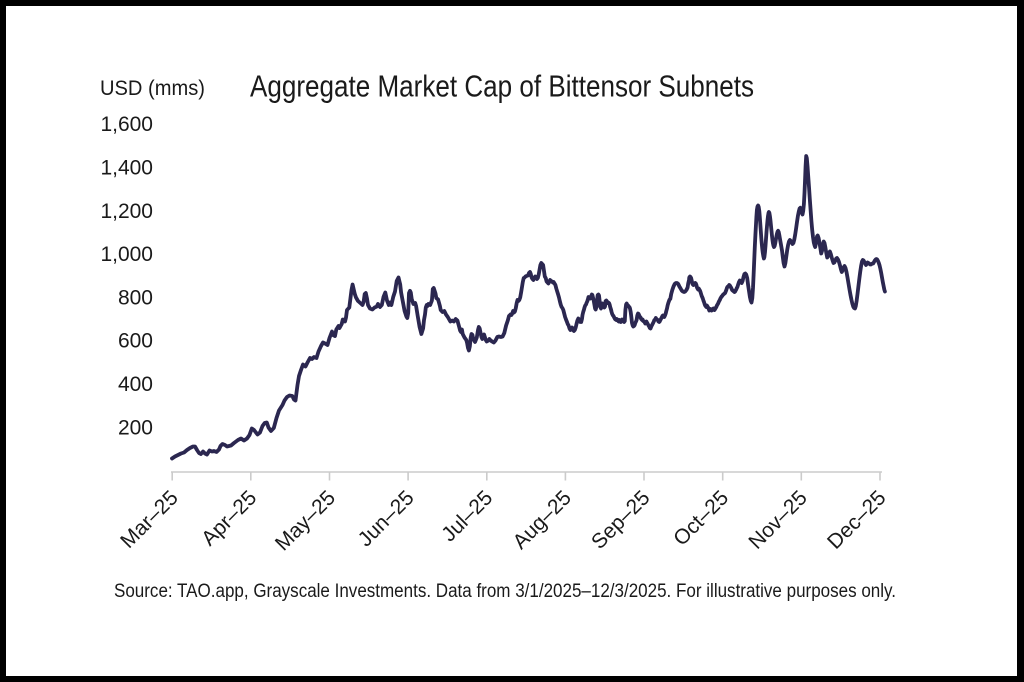  Describe the element at coordinates (135, 297) in the screenshot. I see `svg-text: 800` at that location.